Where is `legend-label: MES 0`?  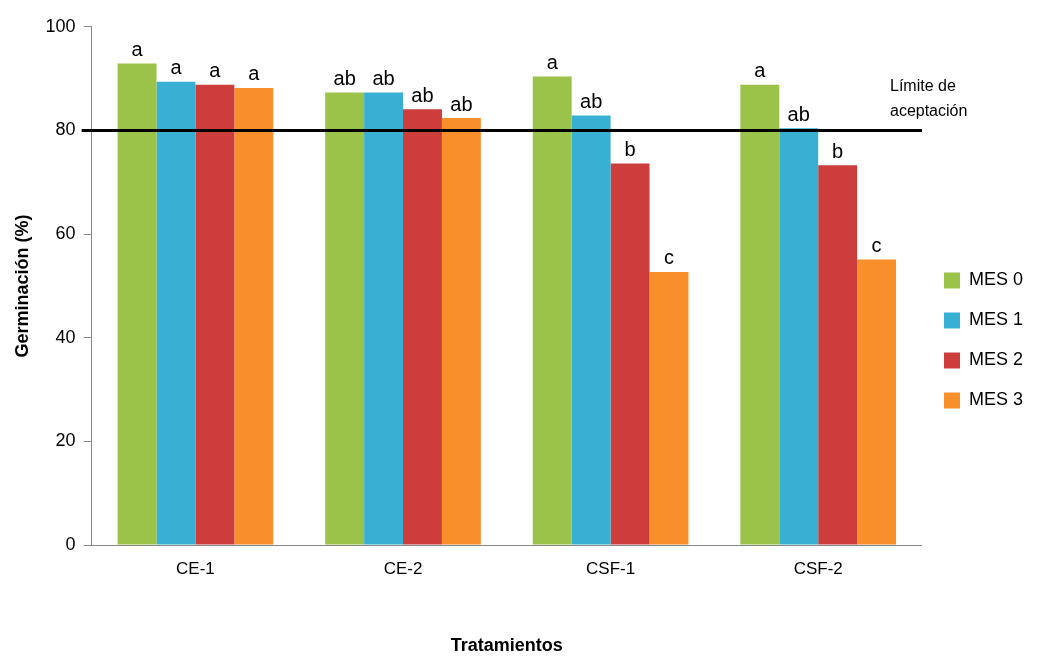
legend-label: MES 0 is located at coordinates (996, 279).